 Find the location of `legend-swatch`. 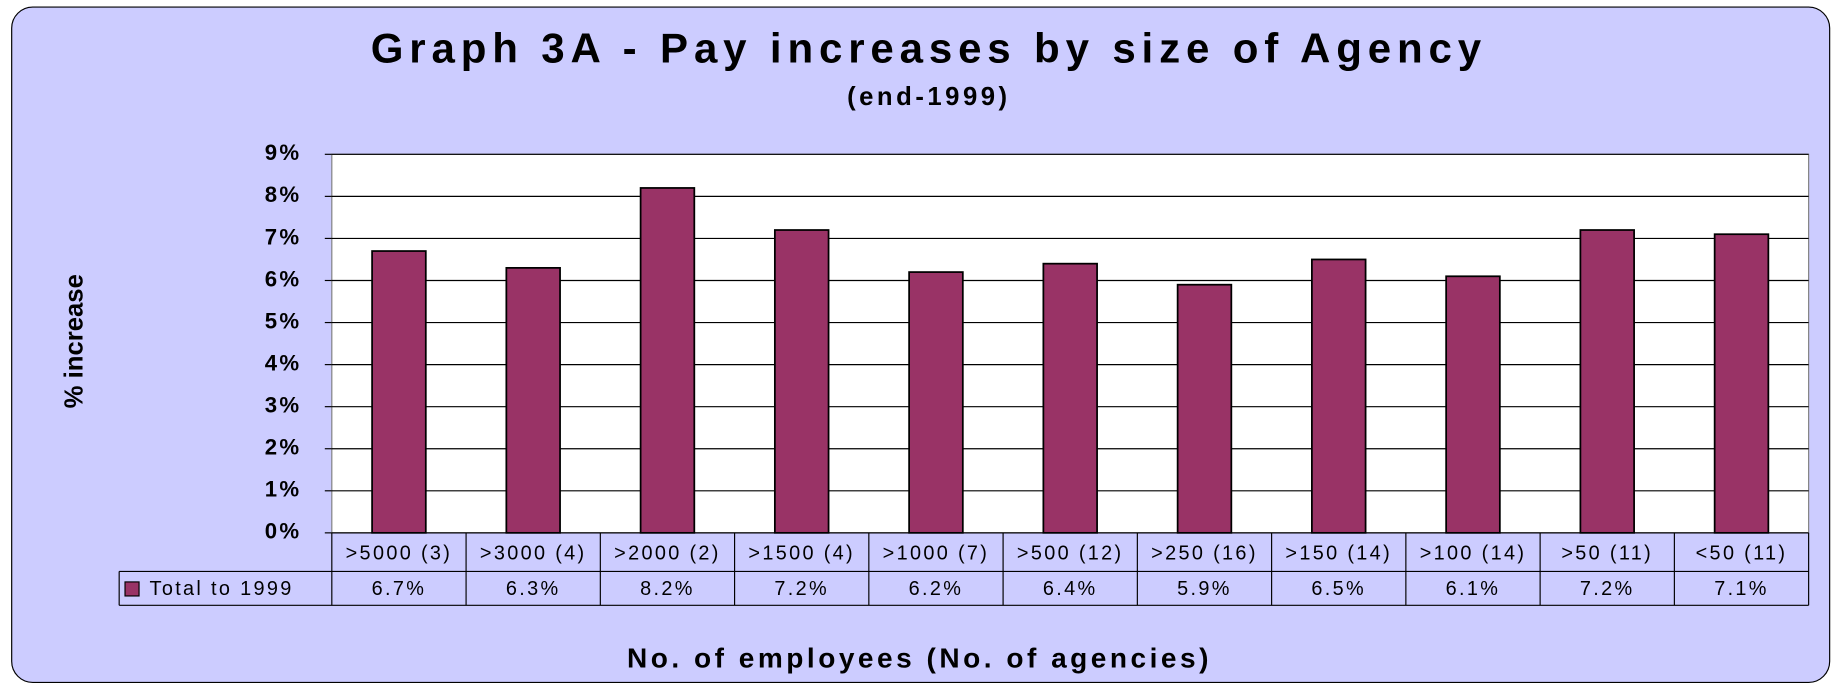

legend-swatch is located at coordinates (132, 589).